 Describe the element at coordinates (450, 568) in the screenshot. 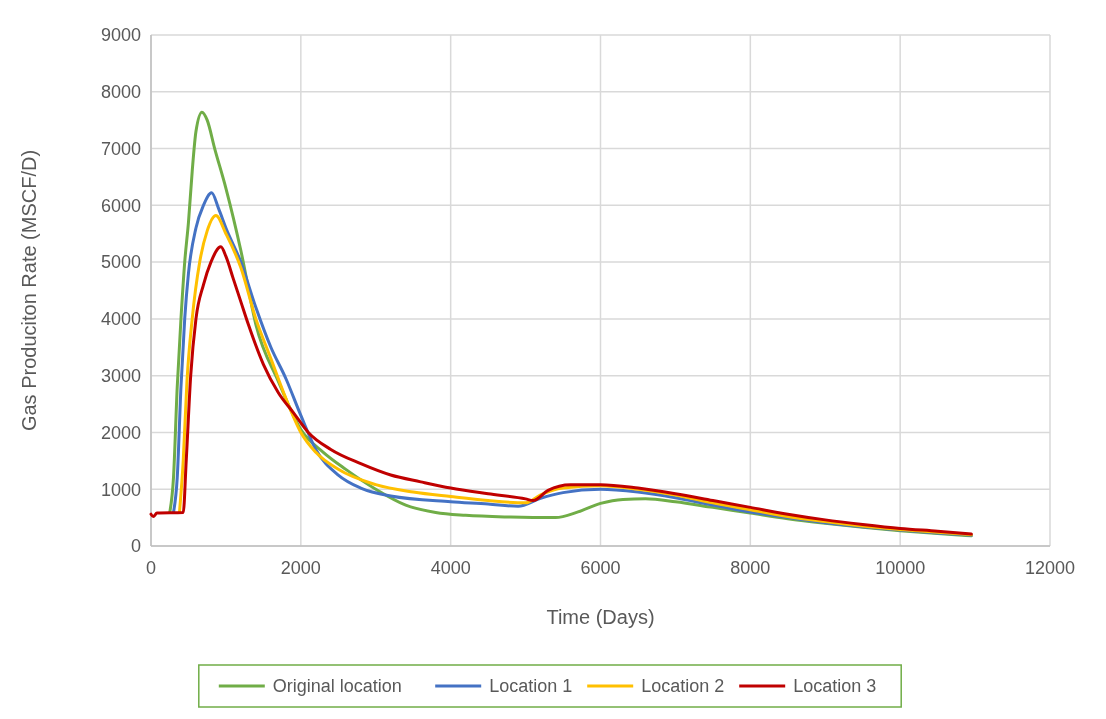

I see `x-tick-label: 4000` at that location.